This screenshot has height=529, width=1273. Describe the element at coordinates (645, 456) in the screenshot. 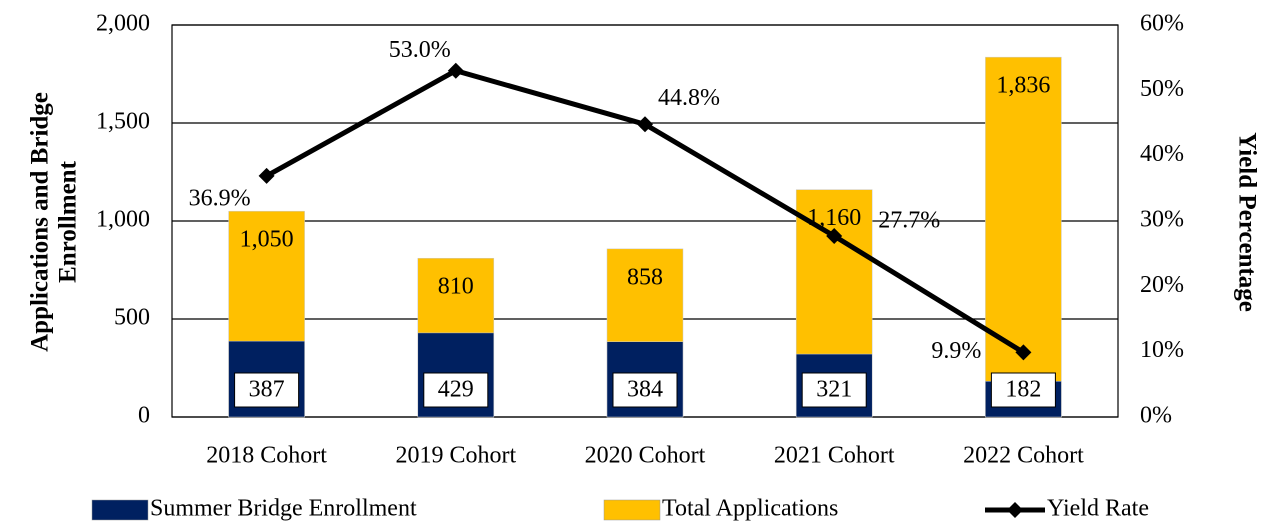

I see `x-tick-label: 2020 Cohort` at that location.